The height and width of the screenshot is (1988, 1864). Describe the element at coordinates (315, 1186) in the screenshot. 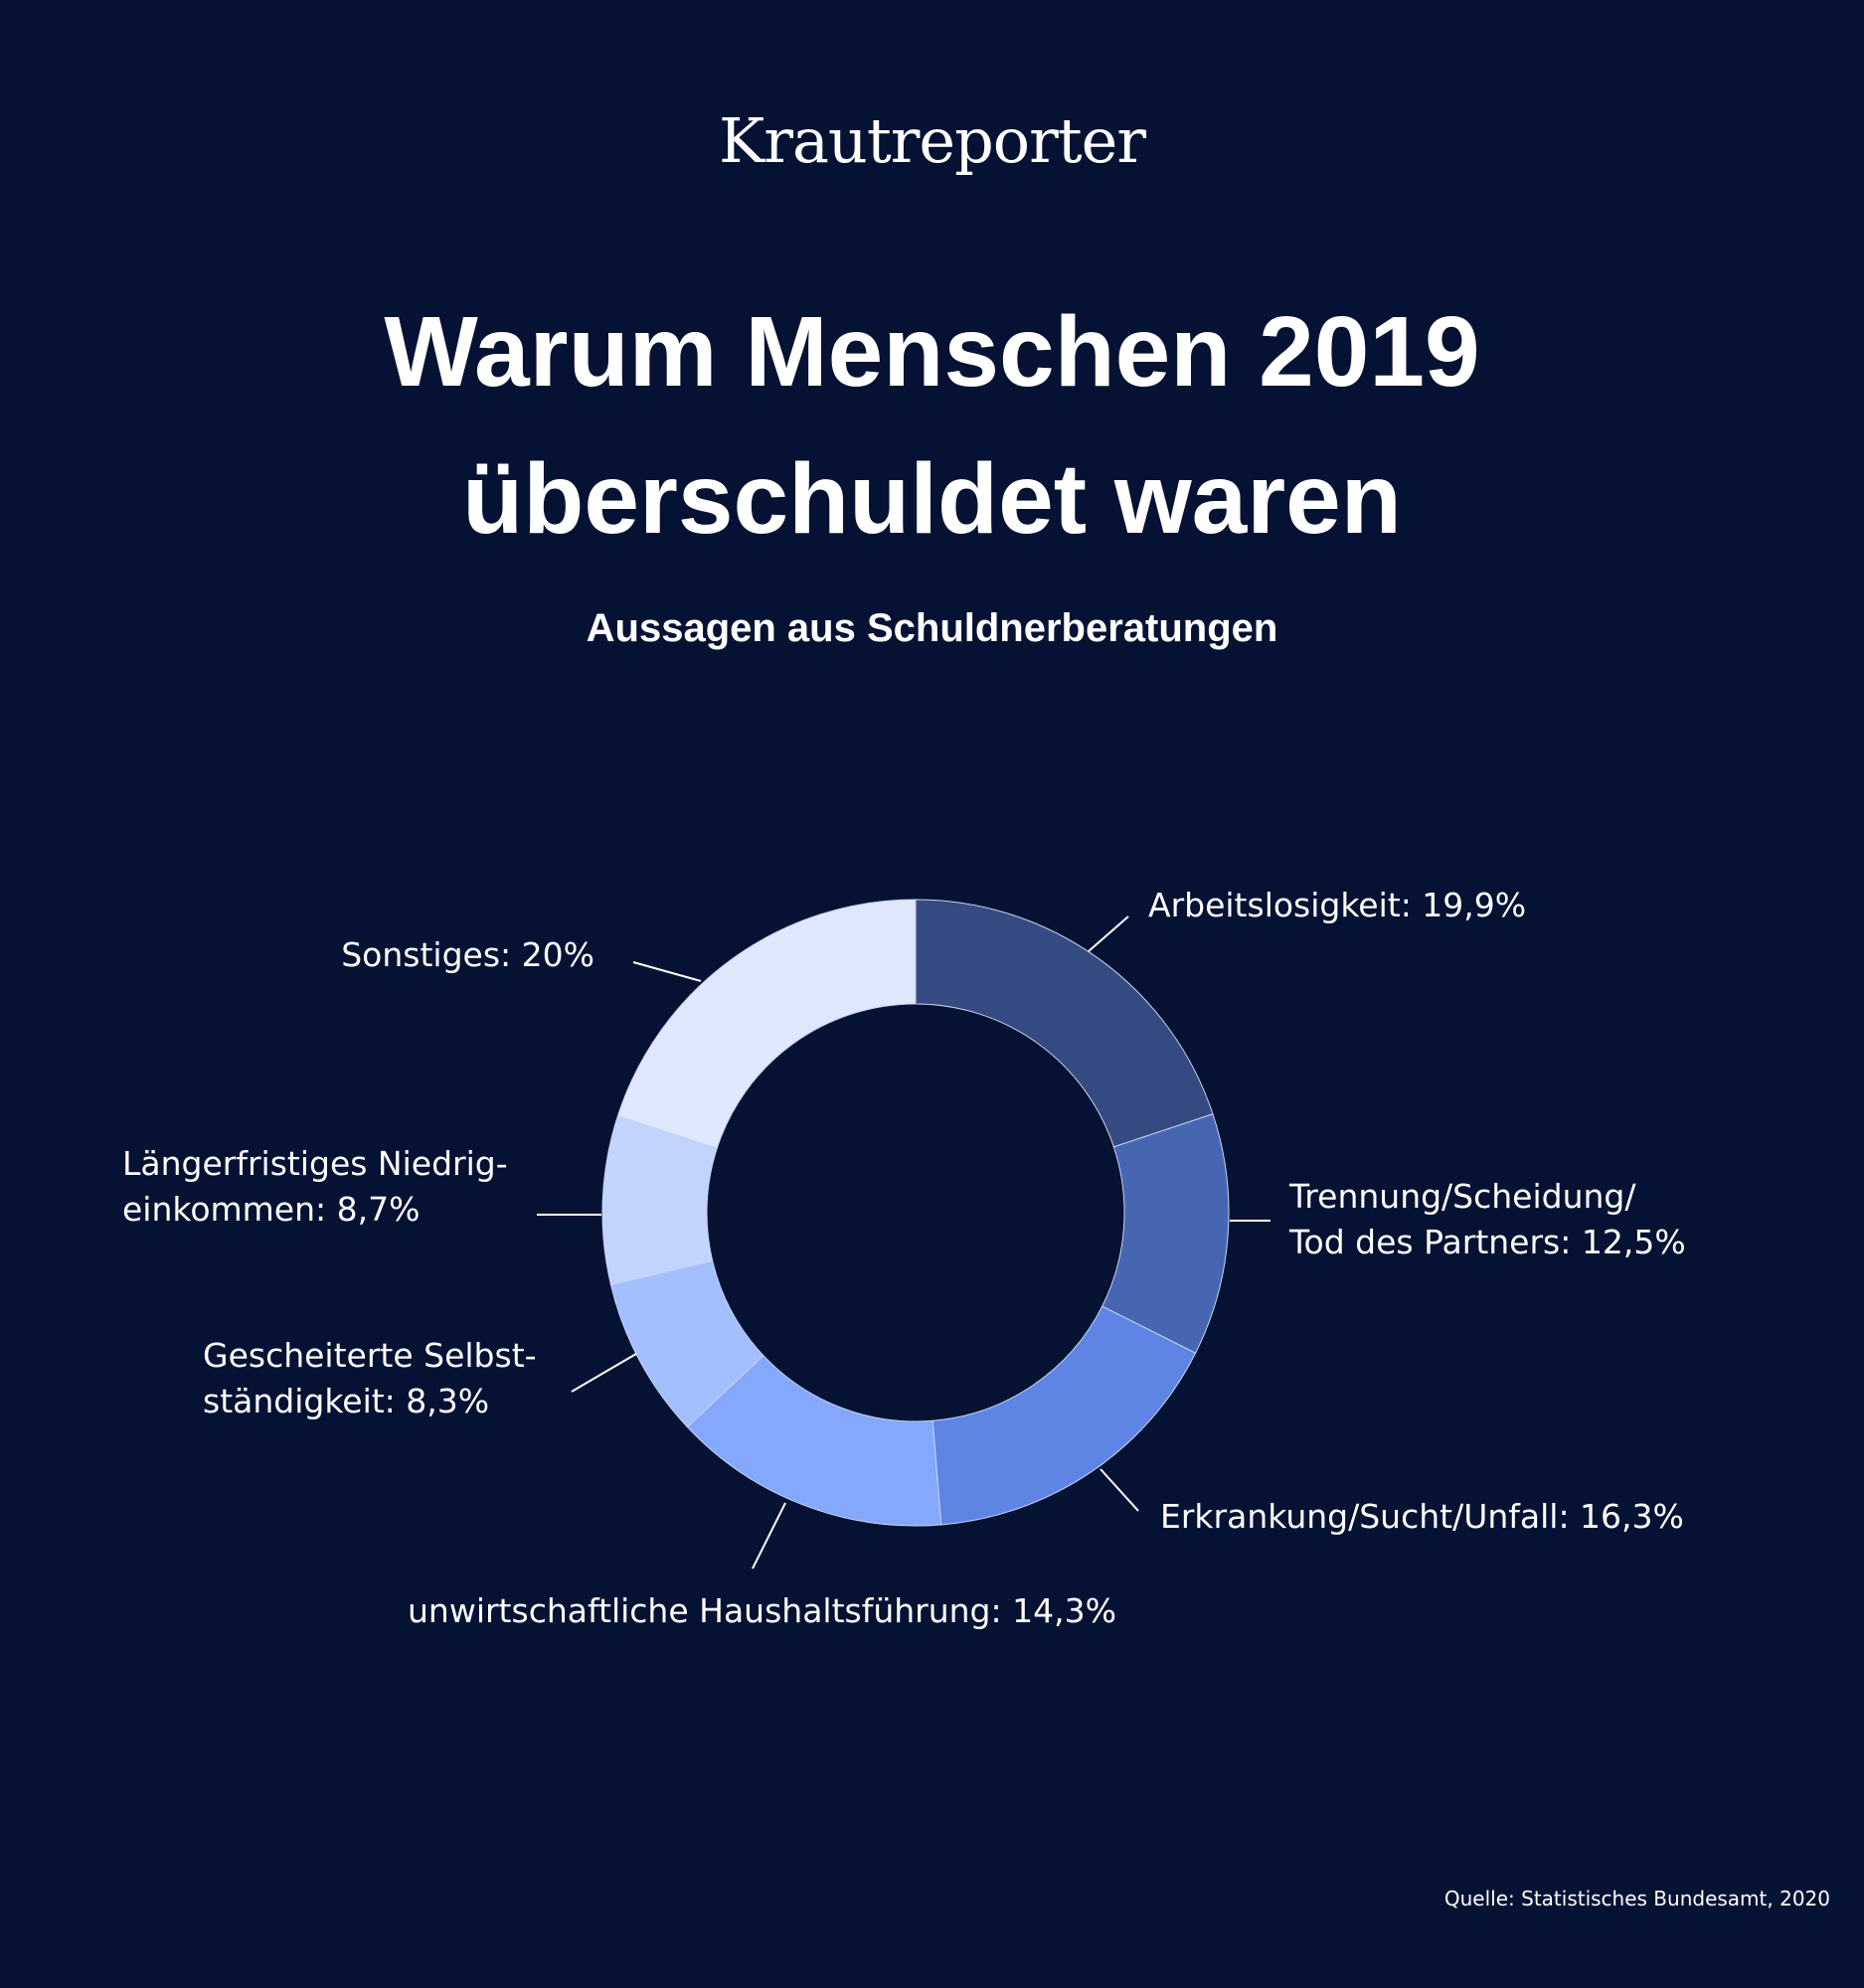

I see `data-label: Längerfristiges Niedrig-einkommen: 8,7%` at that location.